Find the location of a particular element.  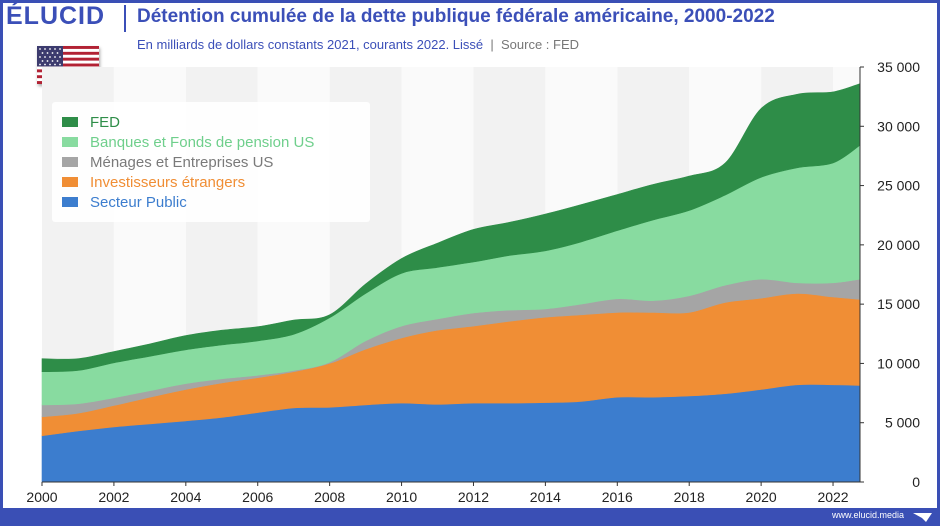

y-tick-label: 35 000 is located at coordinates (898, 67).